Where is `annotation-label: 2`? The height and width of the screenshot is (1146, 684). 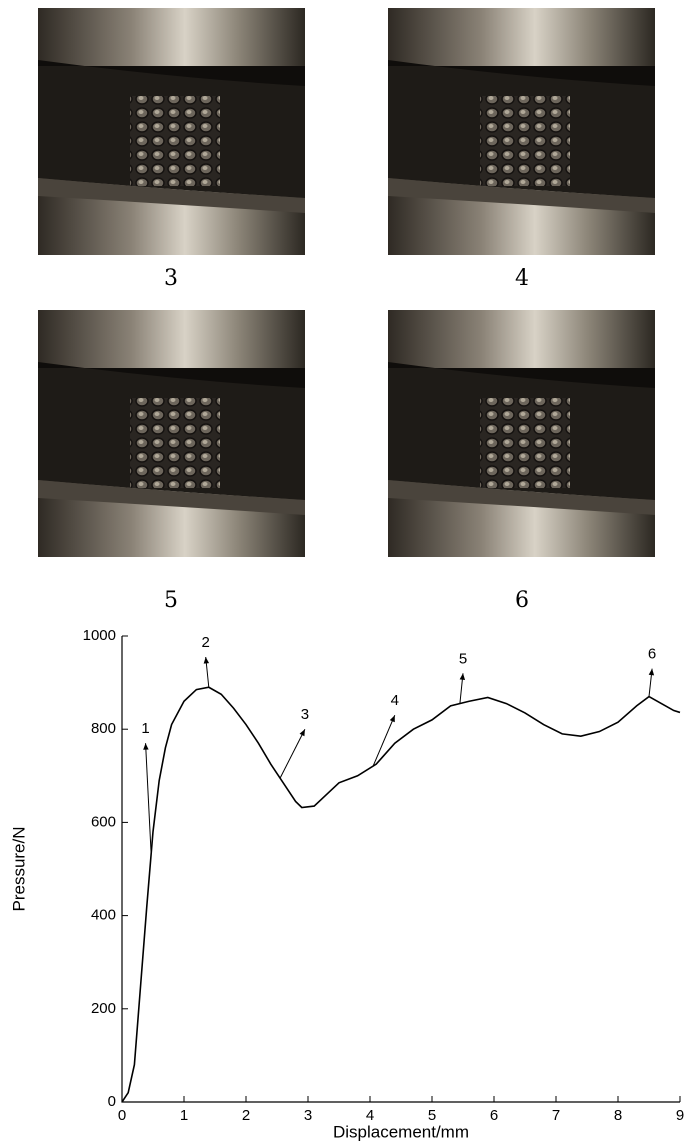
annotation-label: 2 is located at coordinates (206, 642).